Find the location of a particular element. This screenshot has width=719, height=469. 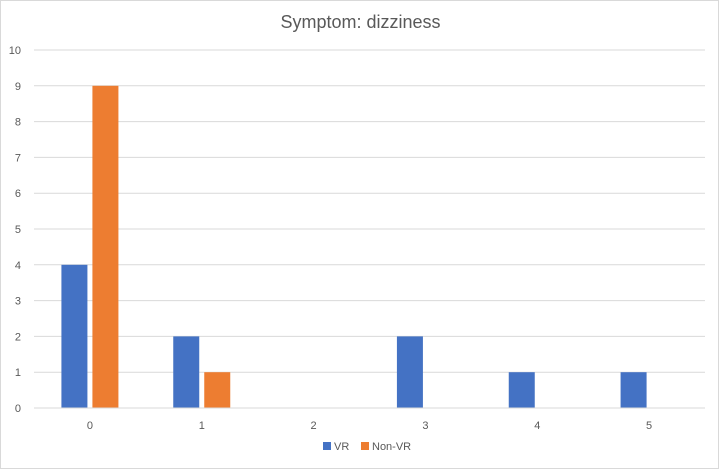

y-tick-label: 10 is located at coordinates (15, 51).